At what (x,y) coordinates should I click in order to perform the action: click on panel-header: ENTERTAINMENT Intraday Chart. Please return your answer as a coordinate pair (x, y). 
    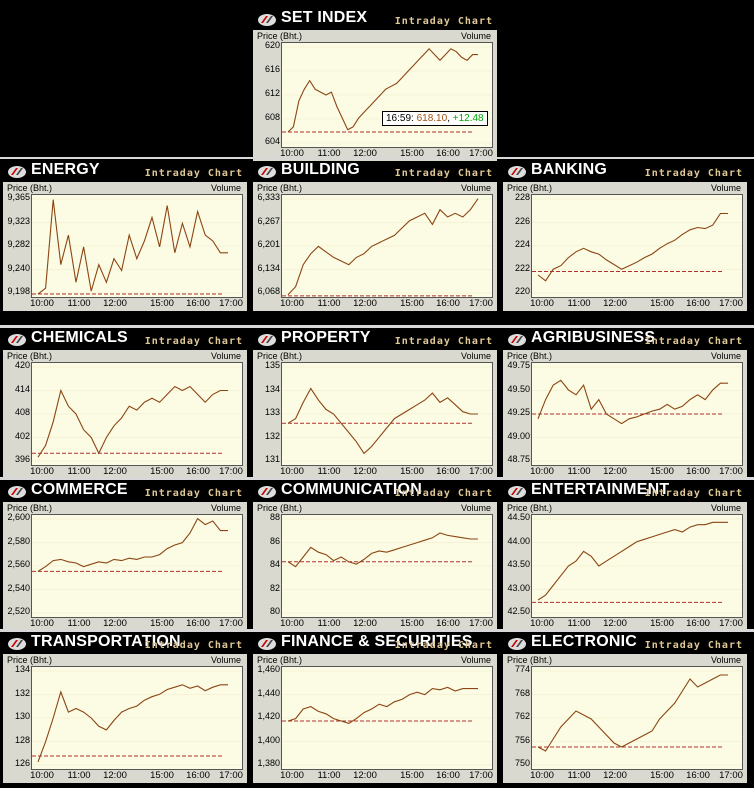
    Looking at the image, I should click on (625, 491).